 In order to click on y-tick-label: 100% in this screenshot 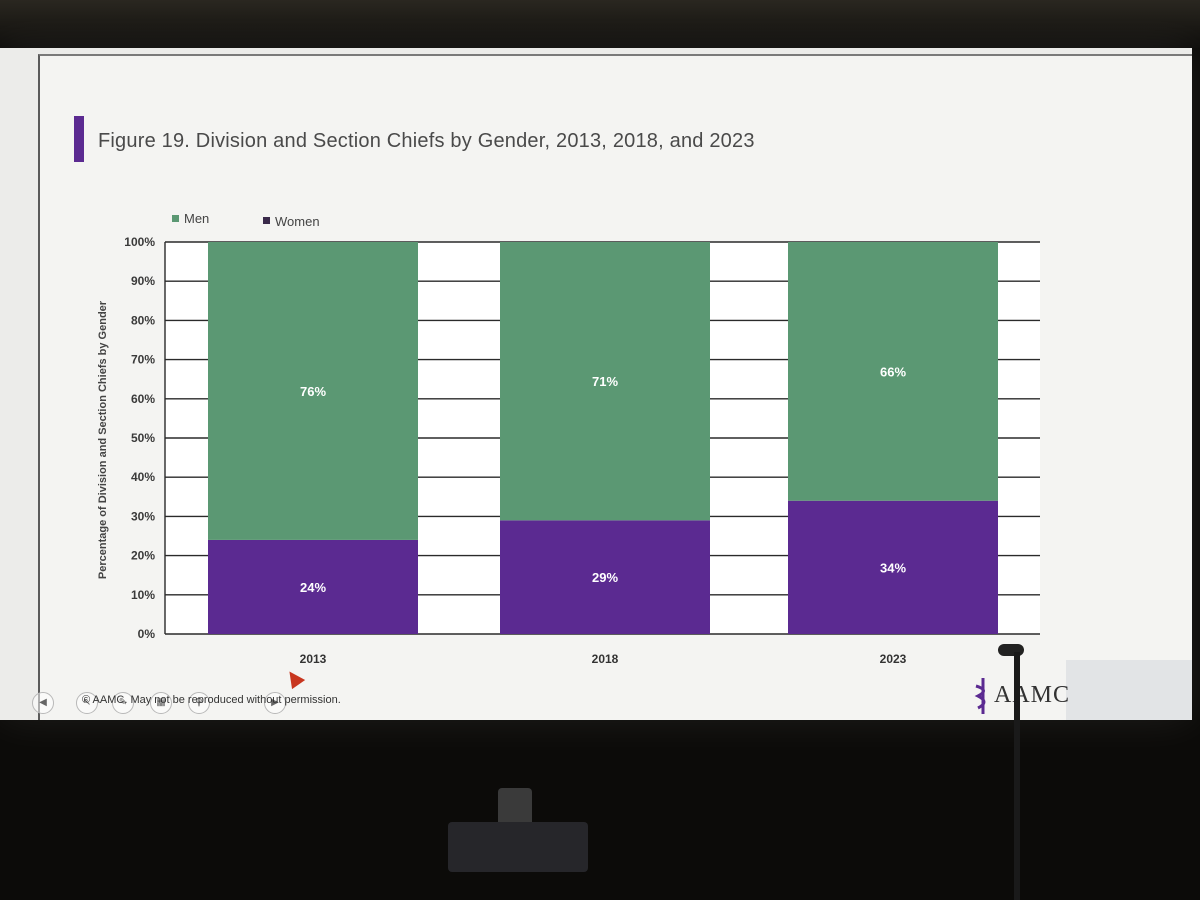, I will do `click(139, 242)`.